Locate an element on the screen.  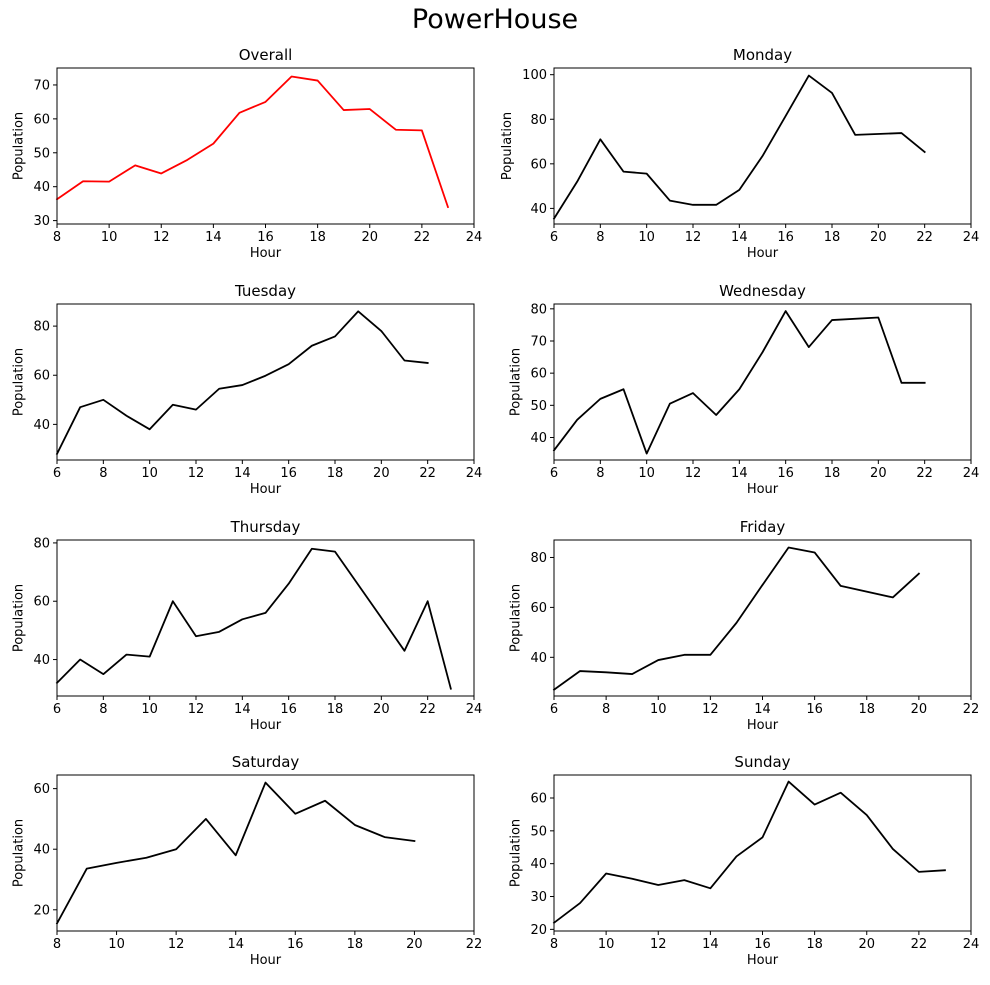
subplot-title: Friday is located at coordinates (763, 527).